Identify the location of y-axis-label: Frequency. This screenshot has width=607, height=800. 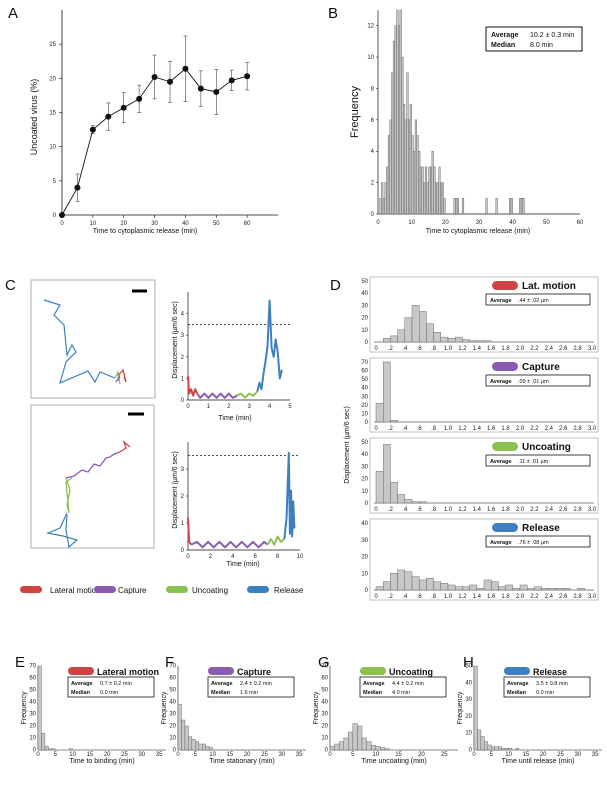
(164, 708).